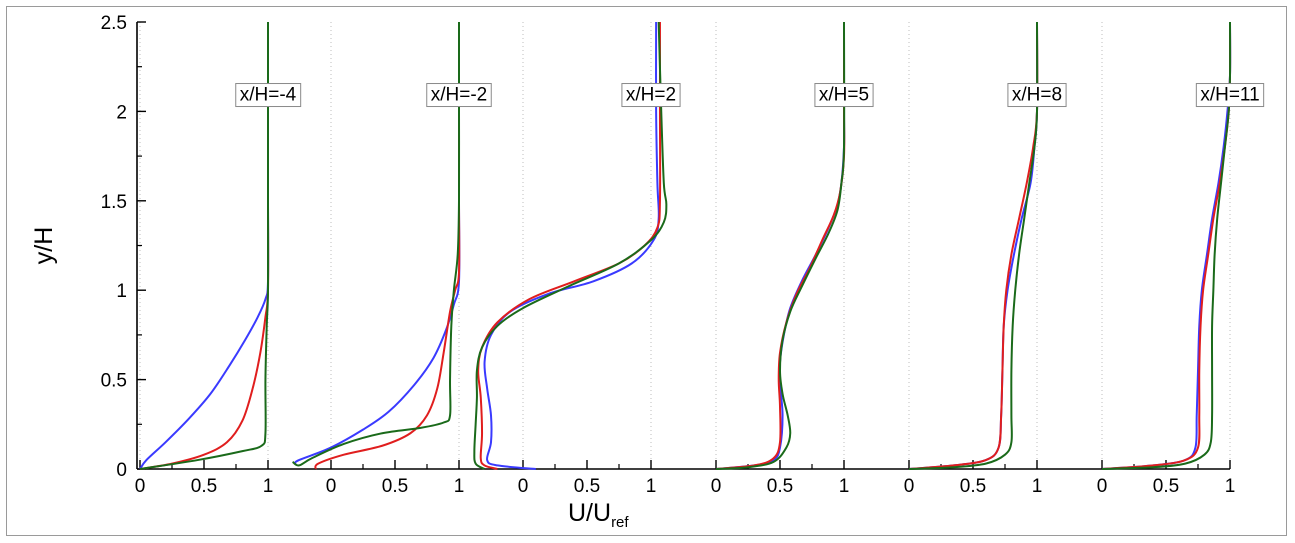 The width and height of the screenshot is (1295, 543). I want to click on x-axis-label-subscript: ref, so click(620, 522).